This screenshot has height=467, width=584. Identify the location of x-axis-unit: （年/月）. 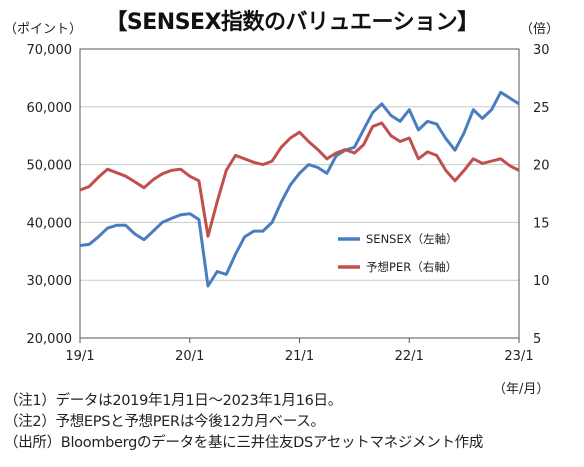
(521, 389).